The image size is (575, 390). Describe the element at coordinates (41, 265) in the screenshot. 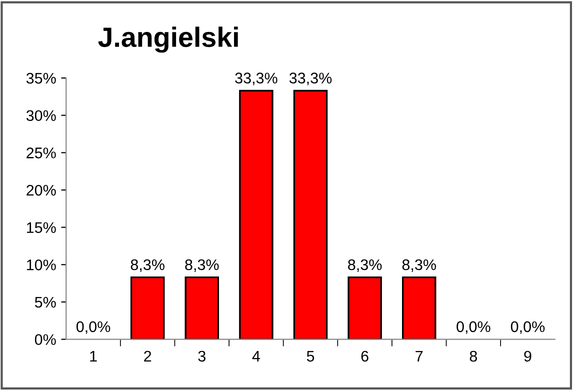

I see `y-tick-label: 10%` at that location.